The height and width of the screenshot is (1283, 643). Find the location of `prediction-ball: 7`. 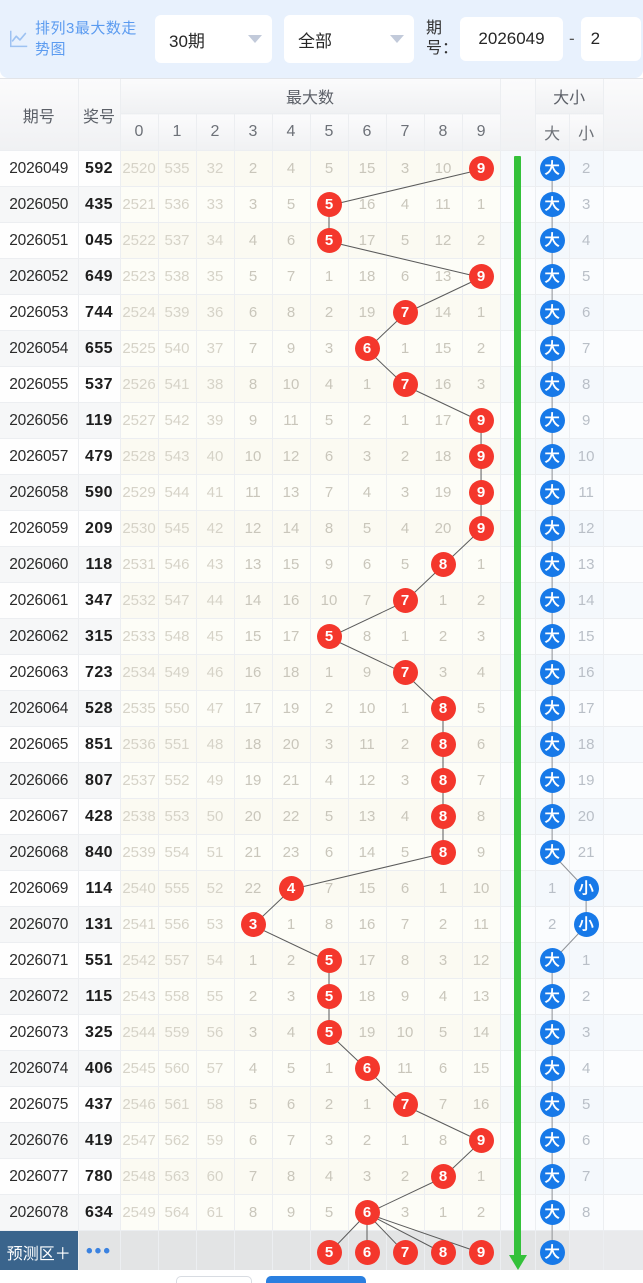

prediction-ball: 7 is located at coordinates (405, 1252).